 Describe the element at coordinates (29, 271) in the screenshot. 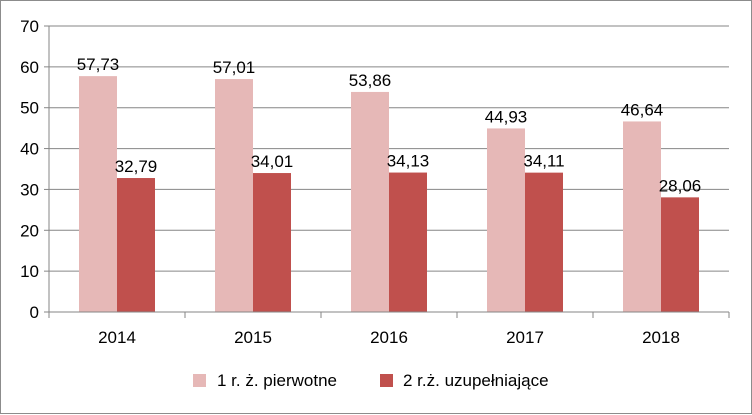

I see `y-tick-label-10: 10` at that location.